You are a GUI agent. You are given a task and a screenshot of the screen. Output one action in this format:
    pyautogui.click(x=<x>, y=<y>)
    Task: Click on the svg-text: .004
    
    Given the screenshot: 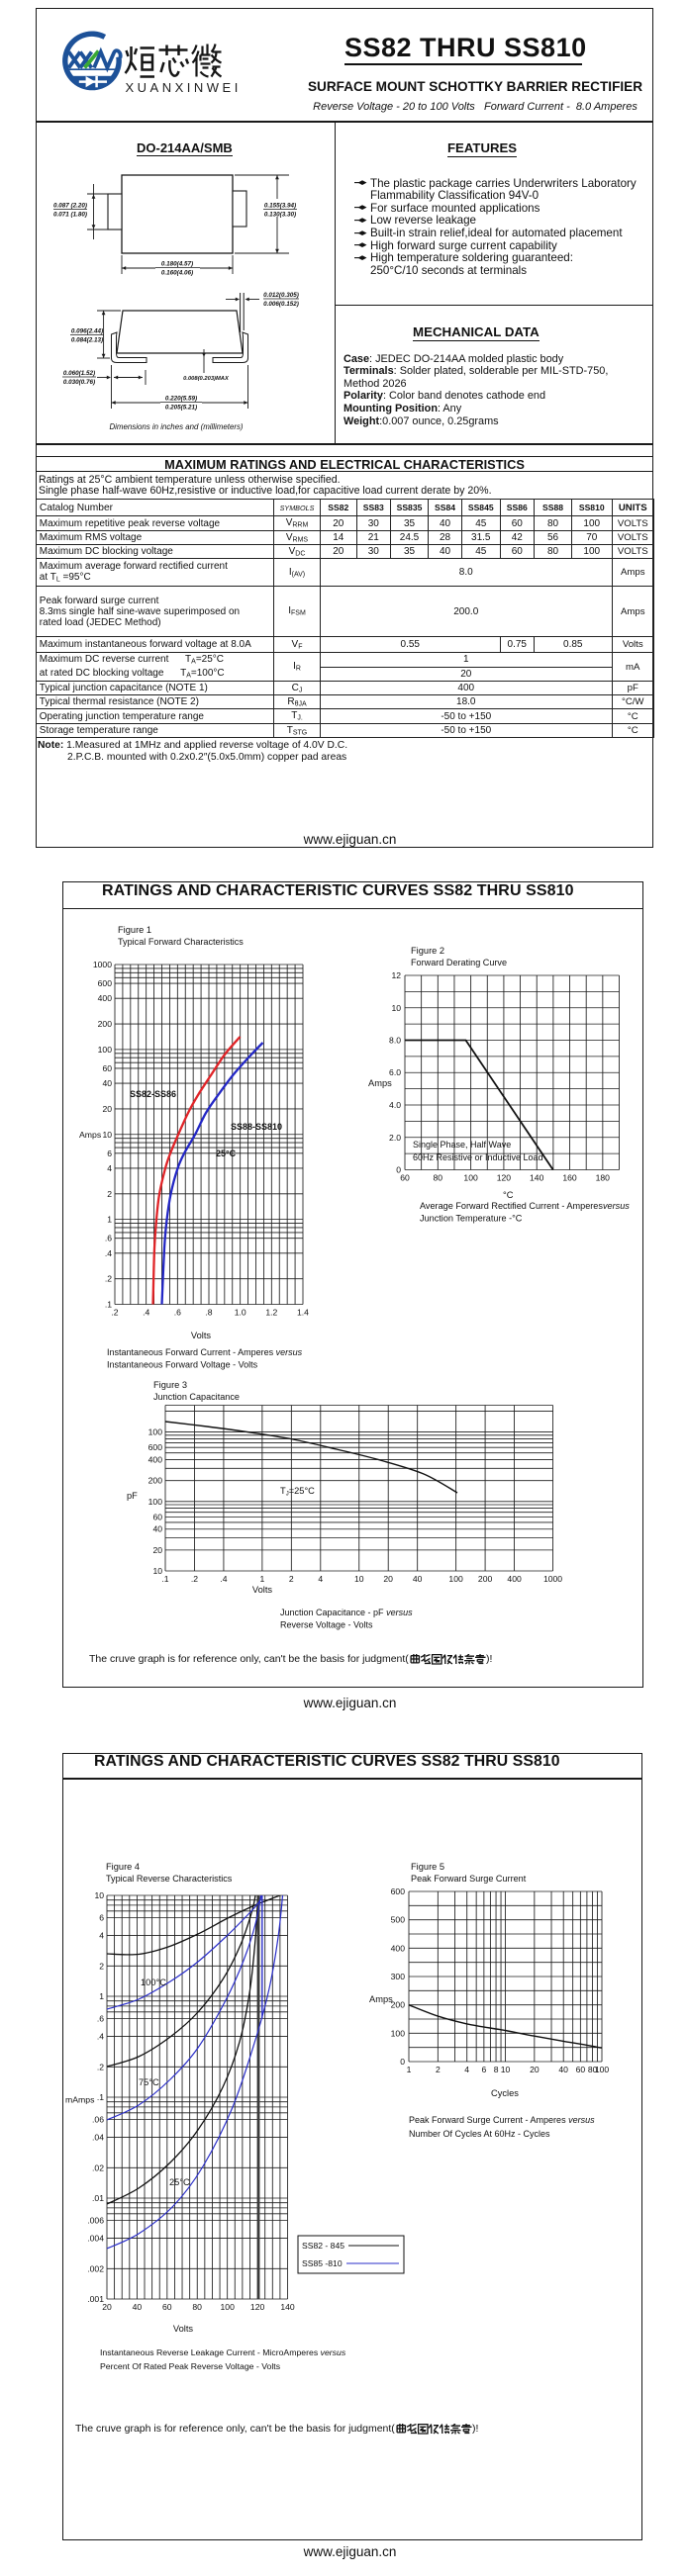 What is the action you would take?
    pyautogui.click(x=96, y=2239)
    